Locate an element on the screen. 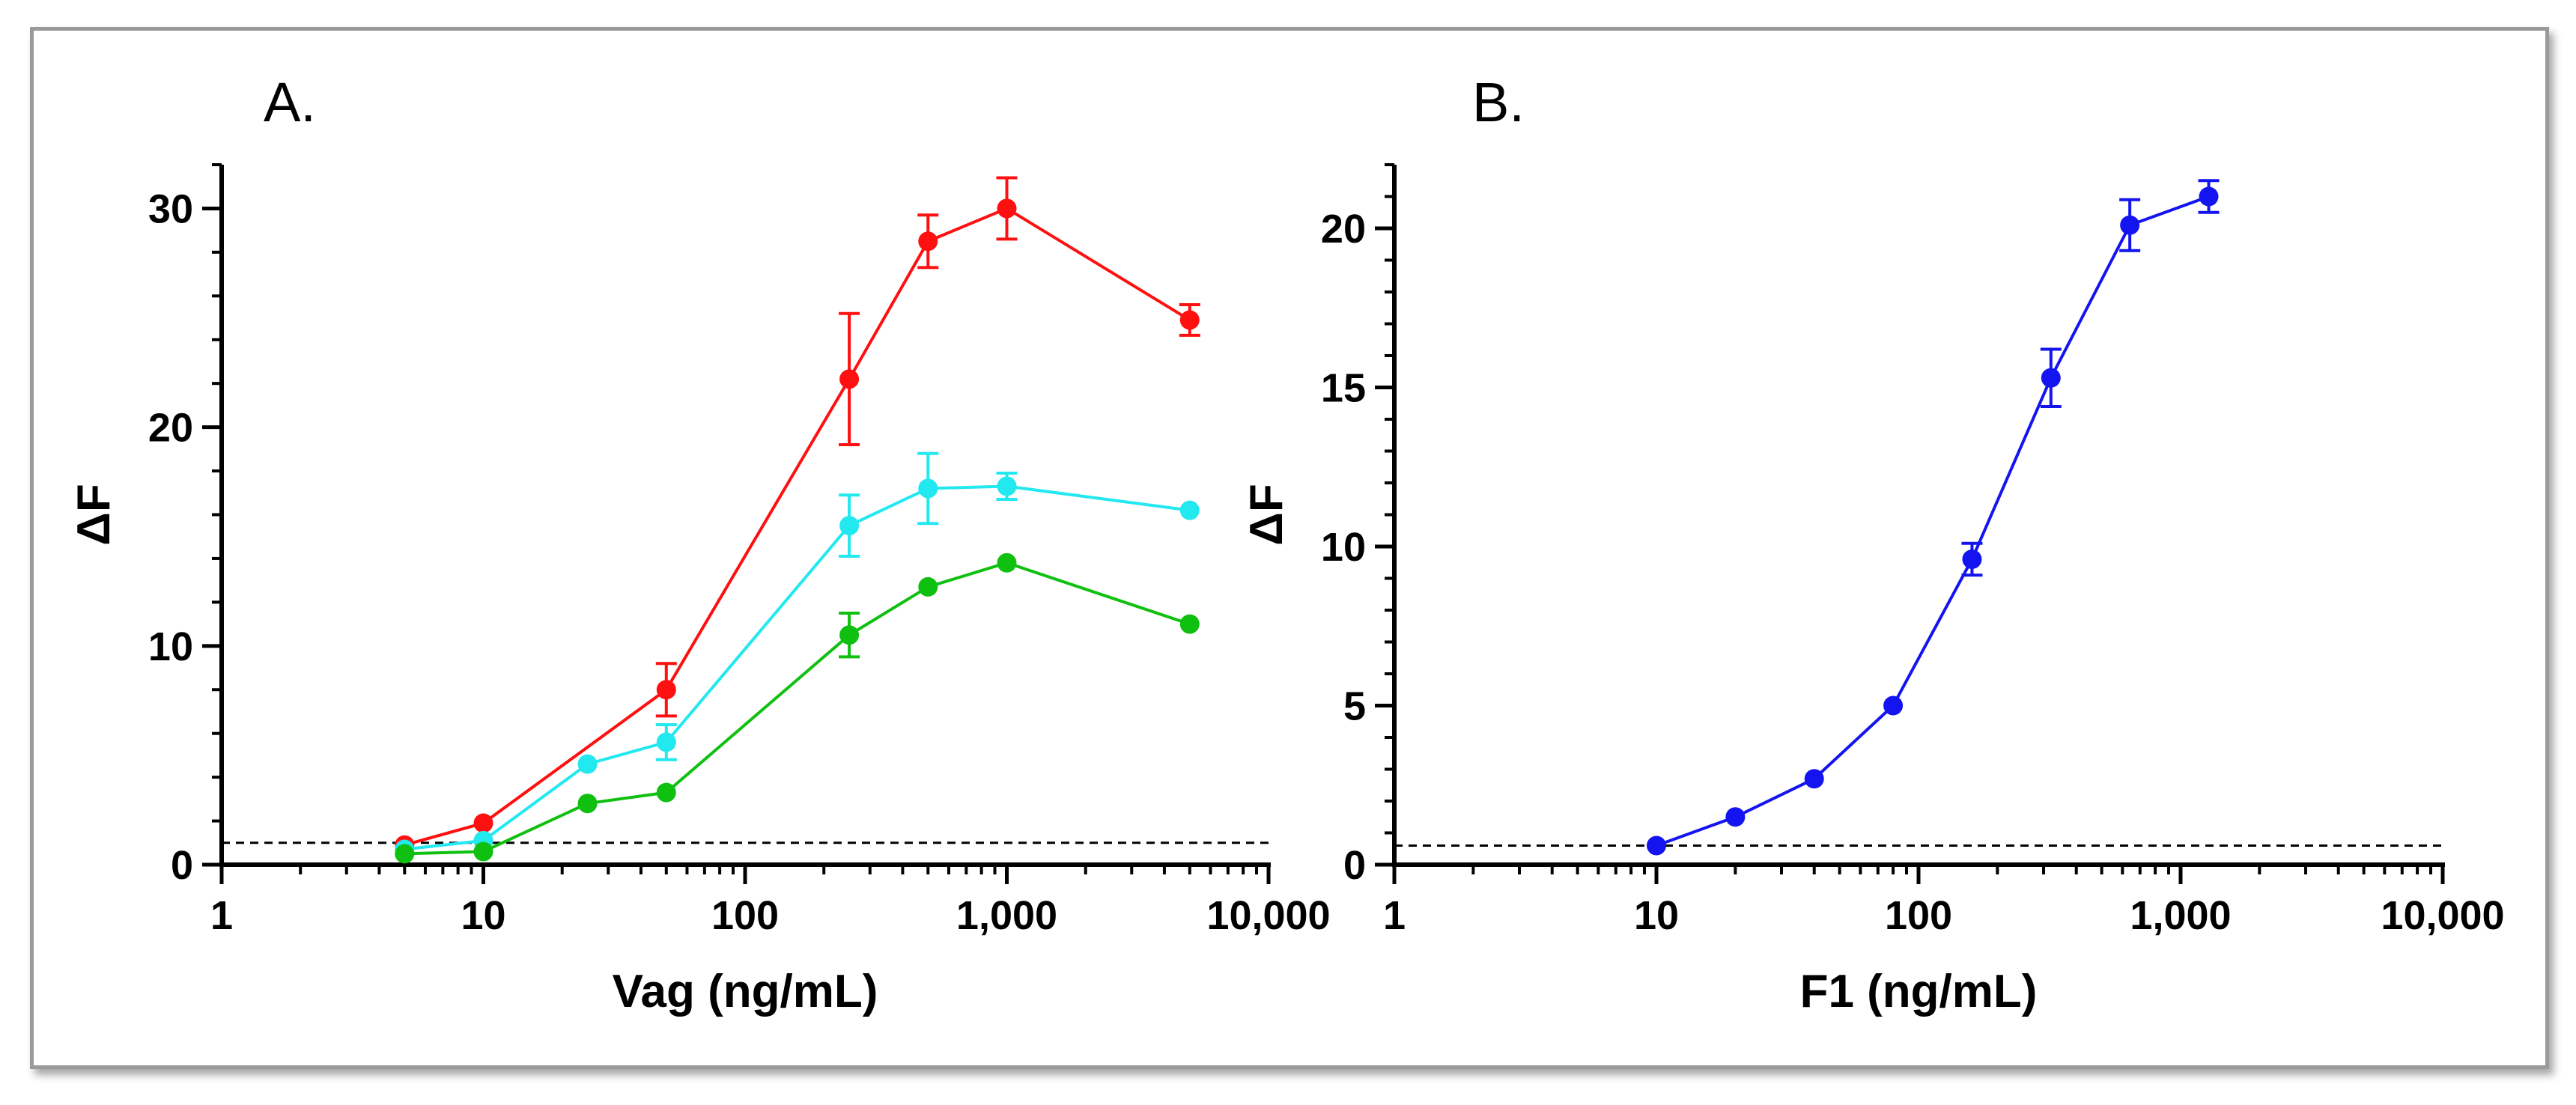  x-axis-label: Vag (ng/mL) is located at coordinates (745, 991).